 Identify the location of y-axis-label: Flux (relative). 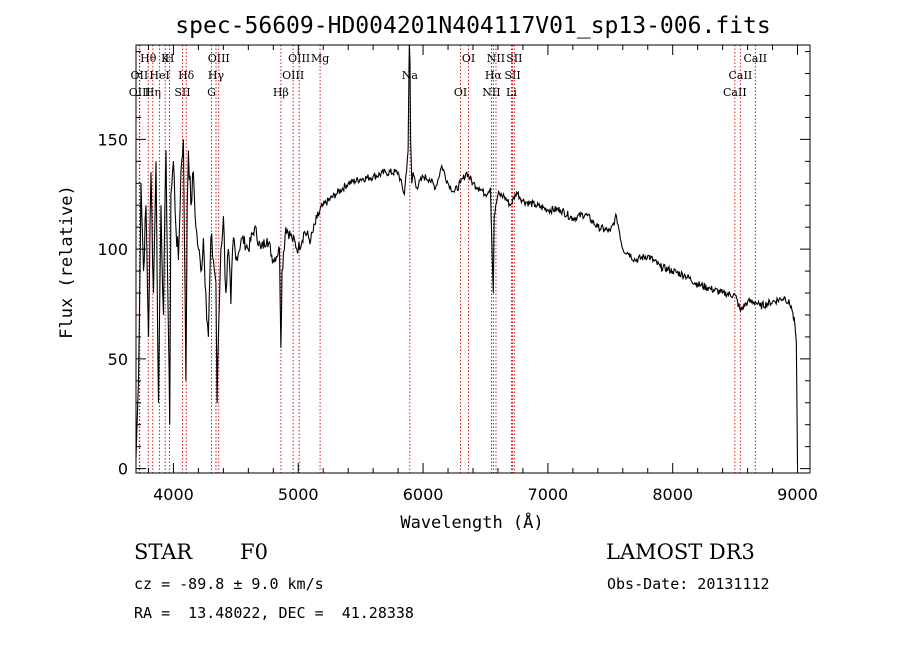
(67, 262).